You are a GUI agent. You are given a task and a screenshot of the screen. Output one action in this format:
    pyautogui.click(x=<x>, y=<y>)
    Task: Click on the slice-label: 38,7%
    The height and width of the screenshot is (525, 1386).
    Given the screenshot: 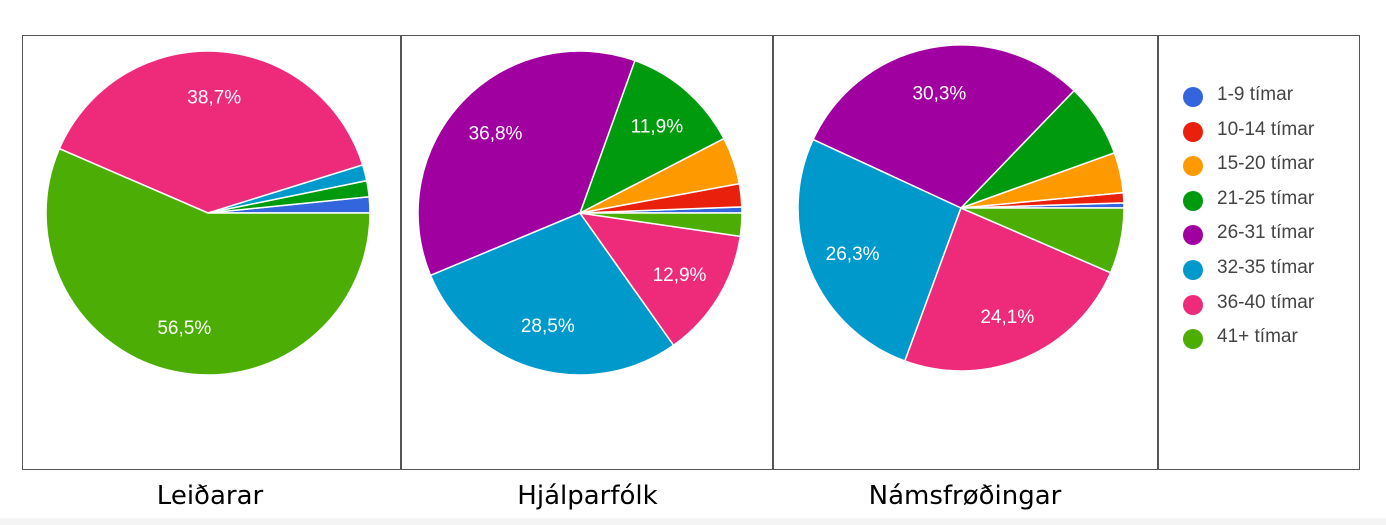 What is the action you would take?
    pyautogui.click(x=214, y=98)
    